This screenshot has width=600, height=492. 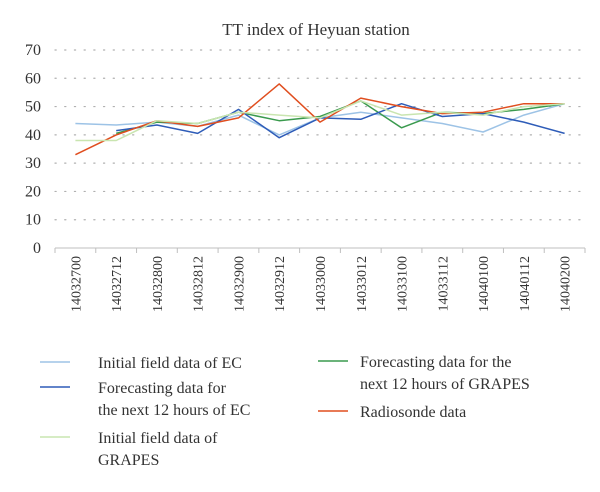 I want to click on x-tick-label: 14032900, so click(x=239, y=284).